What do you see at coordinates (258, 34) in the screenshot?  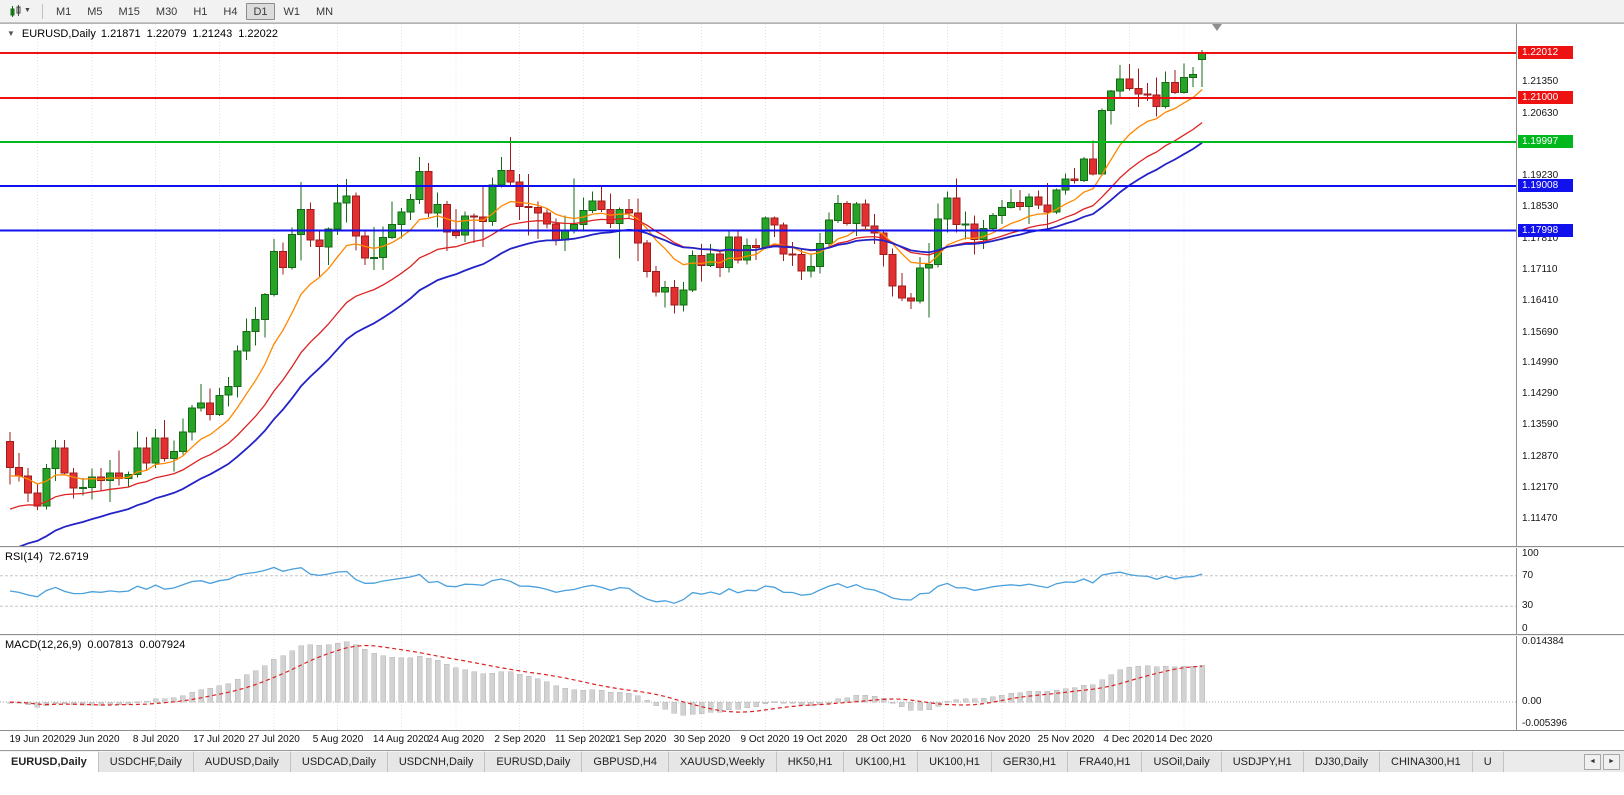 I see `close-value: 1.22022` at bounding box center [258, 34].